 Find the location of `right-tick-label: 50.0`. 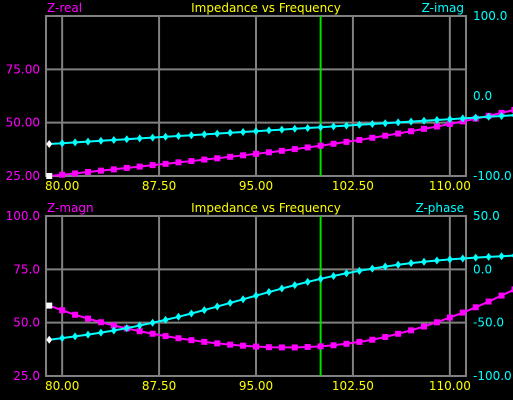

right-tick-label: 50.0 is located at coordinates (486, 216).